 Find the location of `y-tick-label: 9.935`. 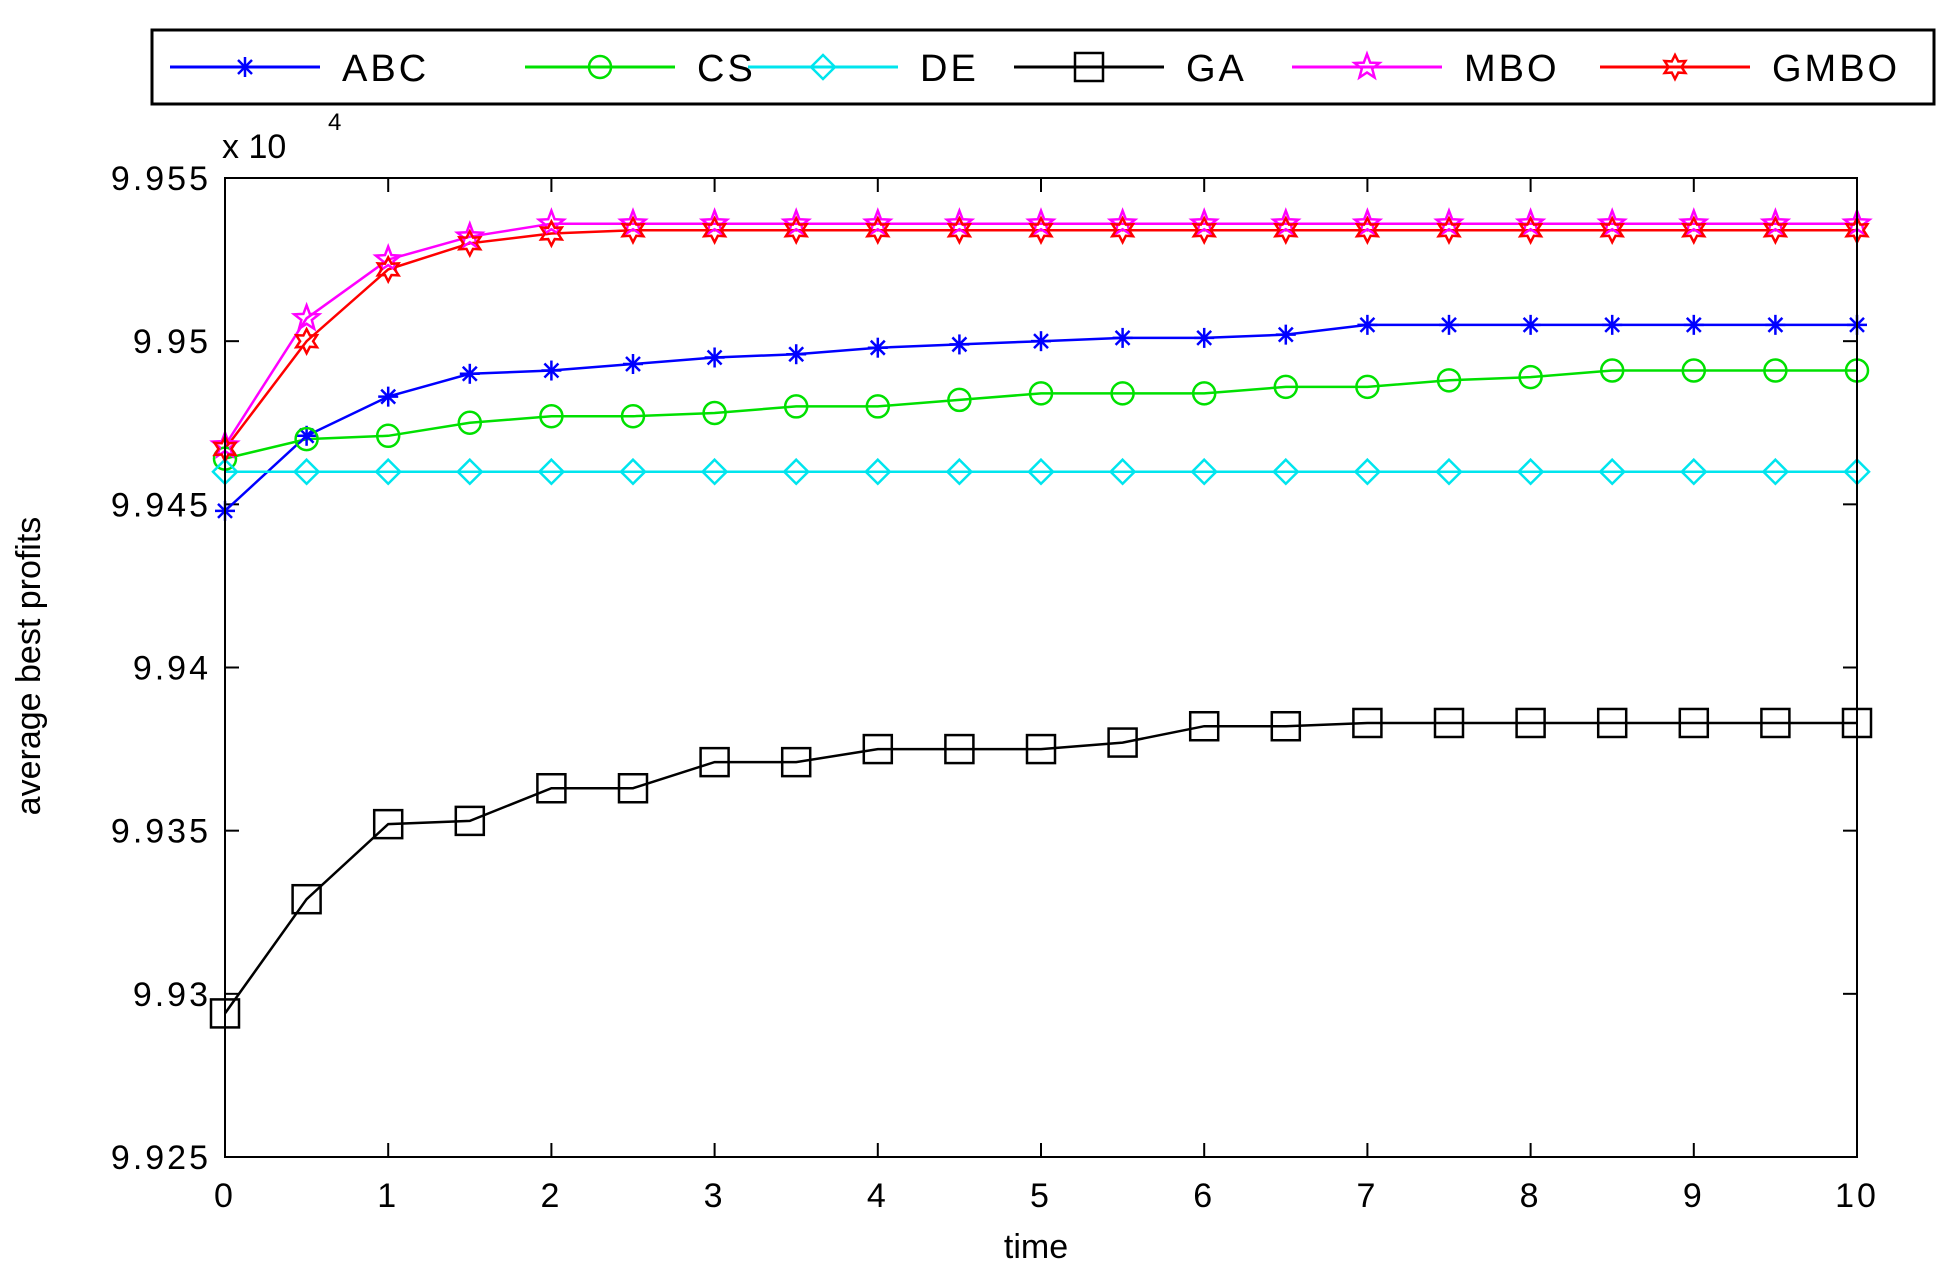

y-tick-label: 9.935 is located at coordinates (161, 832).